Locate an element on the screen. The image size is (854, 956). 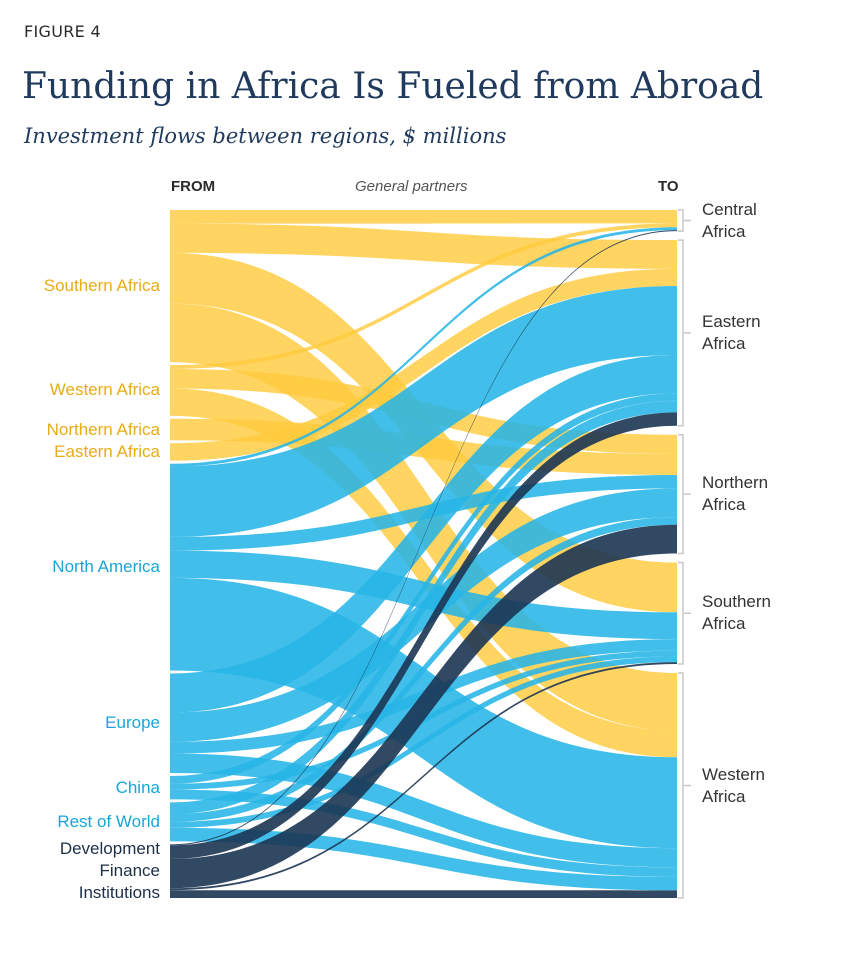
flow-rest-of-world-to-southern-africa is located at coordinates (423, 742).